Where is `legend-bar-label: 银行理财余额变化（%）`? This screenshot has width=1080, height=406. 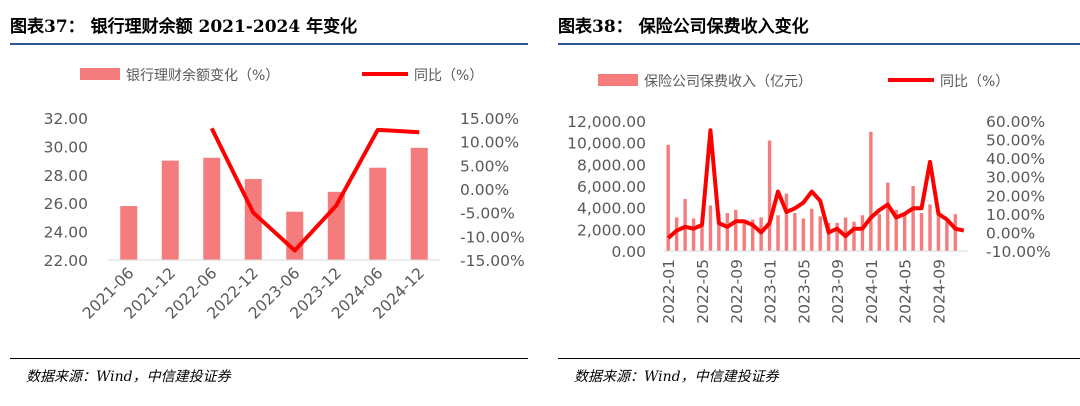 legend-bar-label: 银行理财余额变化（%） is located at coordinates (202, 75).